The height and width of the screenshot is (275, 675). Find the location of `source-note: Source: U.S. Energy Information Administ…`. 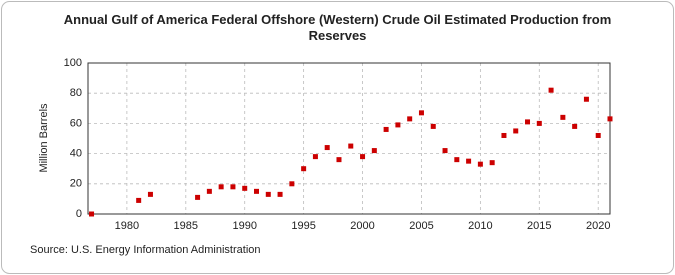

source-note: Source: U.S. Energy Information Administ… is located at coordinates (145, 250).